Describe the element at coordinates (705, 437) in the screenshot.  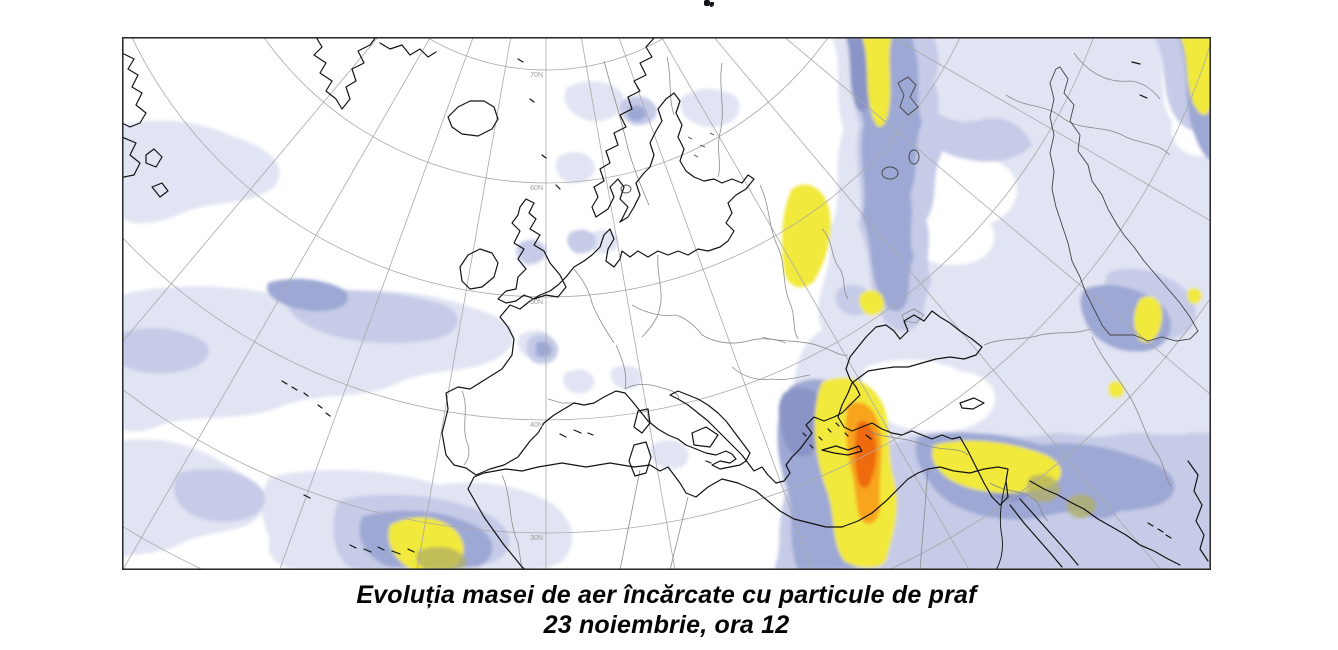
I see `coastline-sicily` at that location.